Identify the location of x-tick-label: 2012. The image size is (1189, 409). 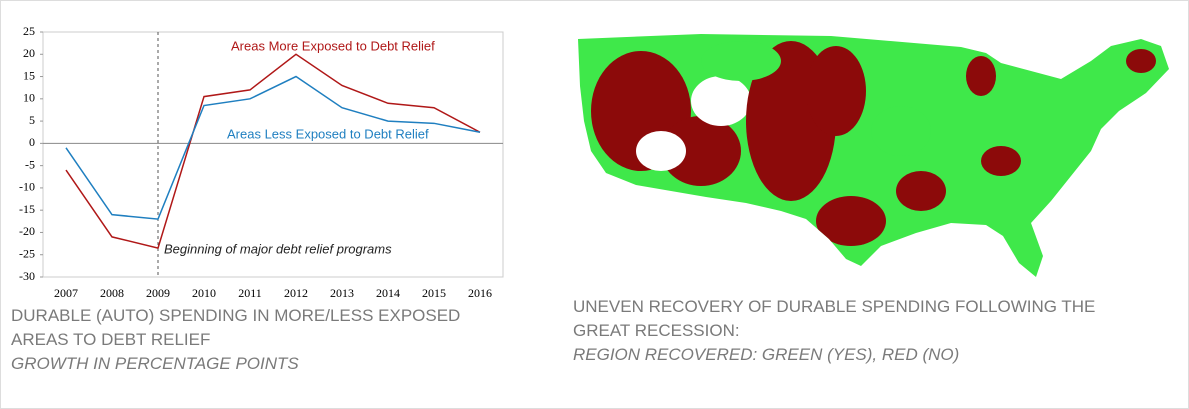
(296, 293).